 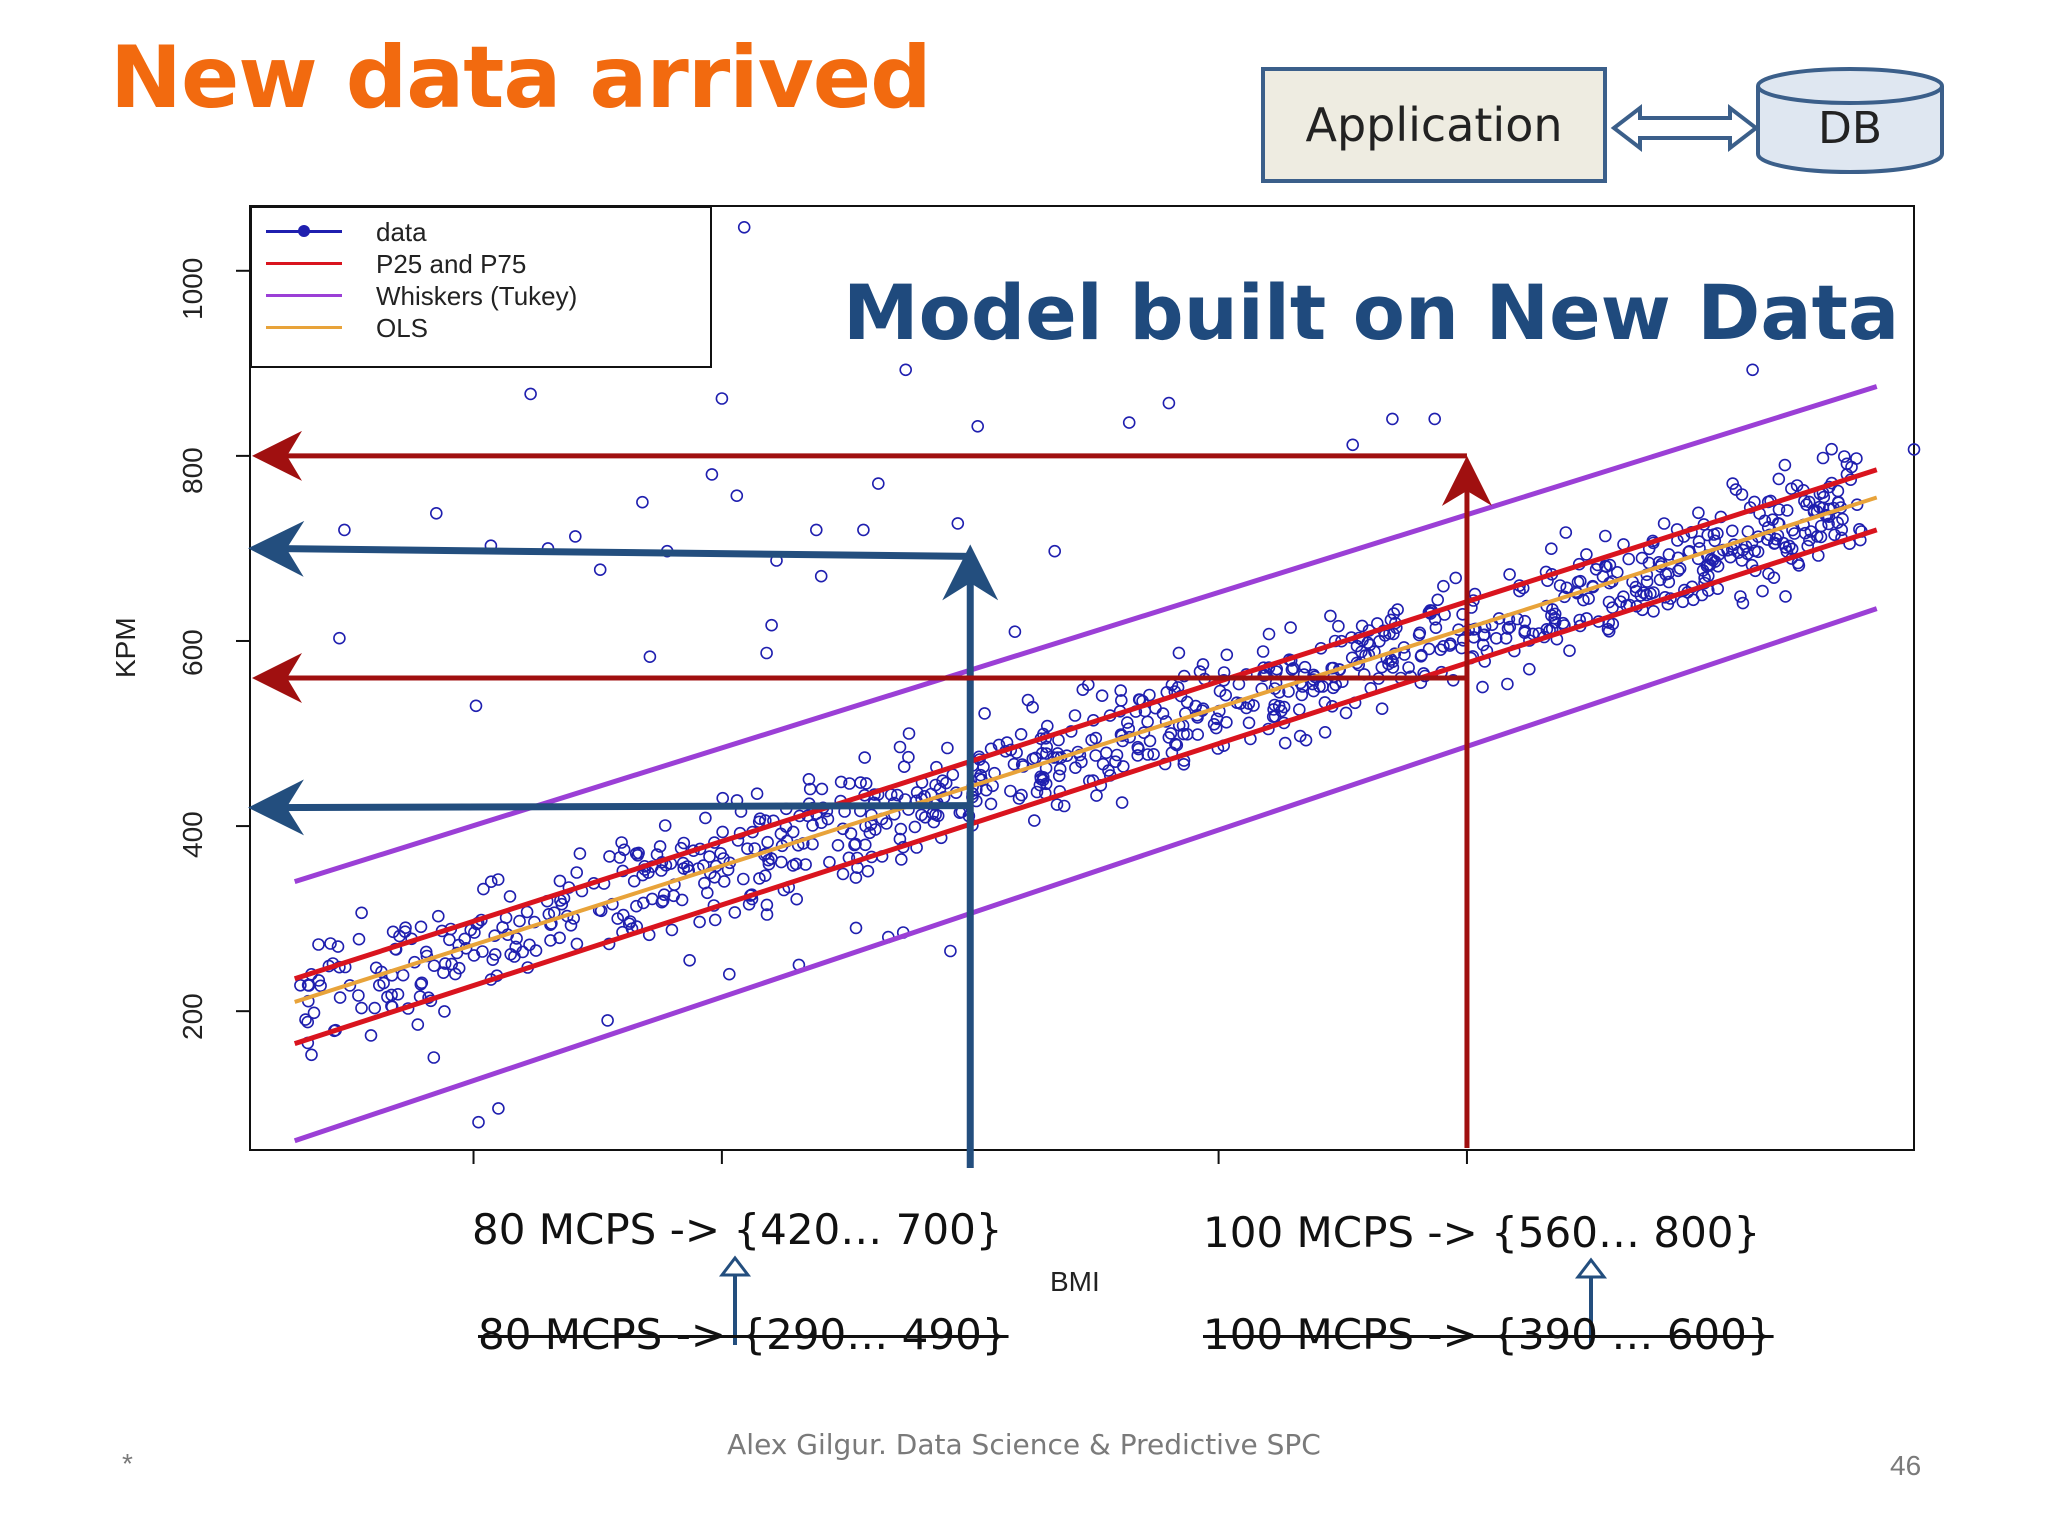 I want to click on legend-item-ols: OLS, so click(x=482, y=327).